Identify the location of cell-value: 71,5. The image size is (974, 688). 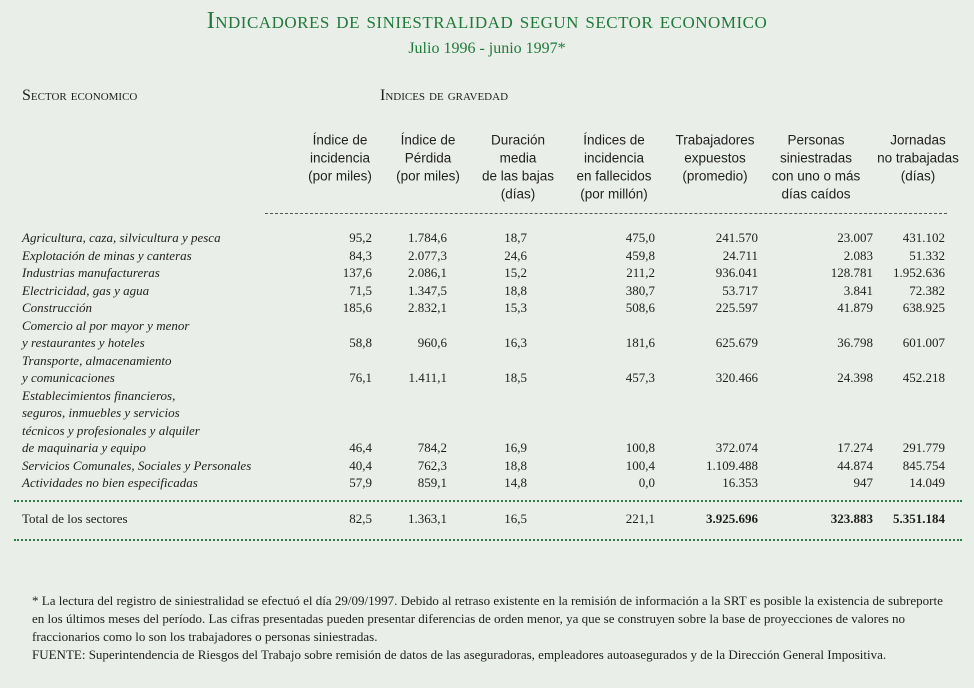
(360, 290).